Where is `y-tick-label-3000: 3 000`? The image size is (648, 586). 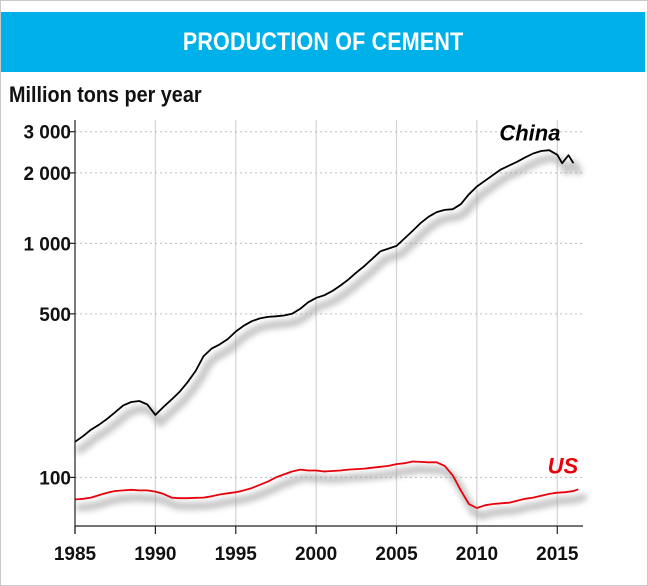
y-tick-label-3000: 3 000 is located at coordinates (47, 133).